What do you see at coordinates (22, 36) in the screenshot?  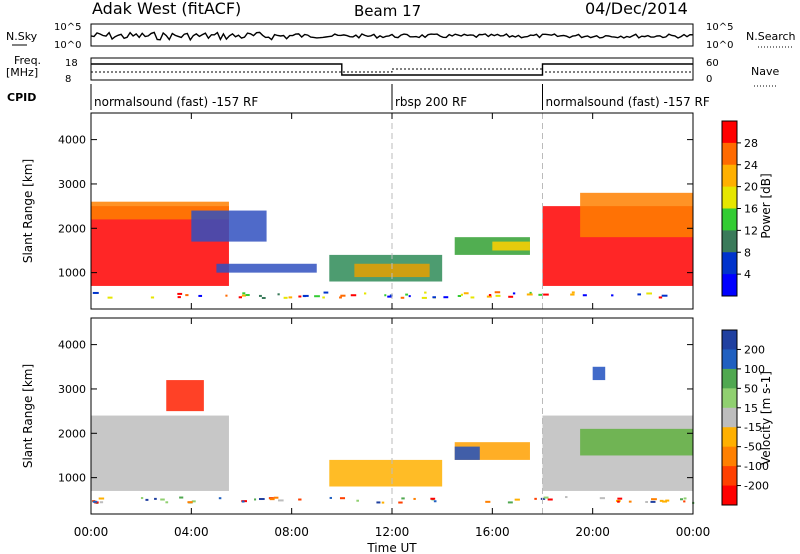 I see `nsky-label: N.Sky` at bounding box center [22, 36].